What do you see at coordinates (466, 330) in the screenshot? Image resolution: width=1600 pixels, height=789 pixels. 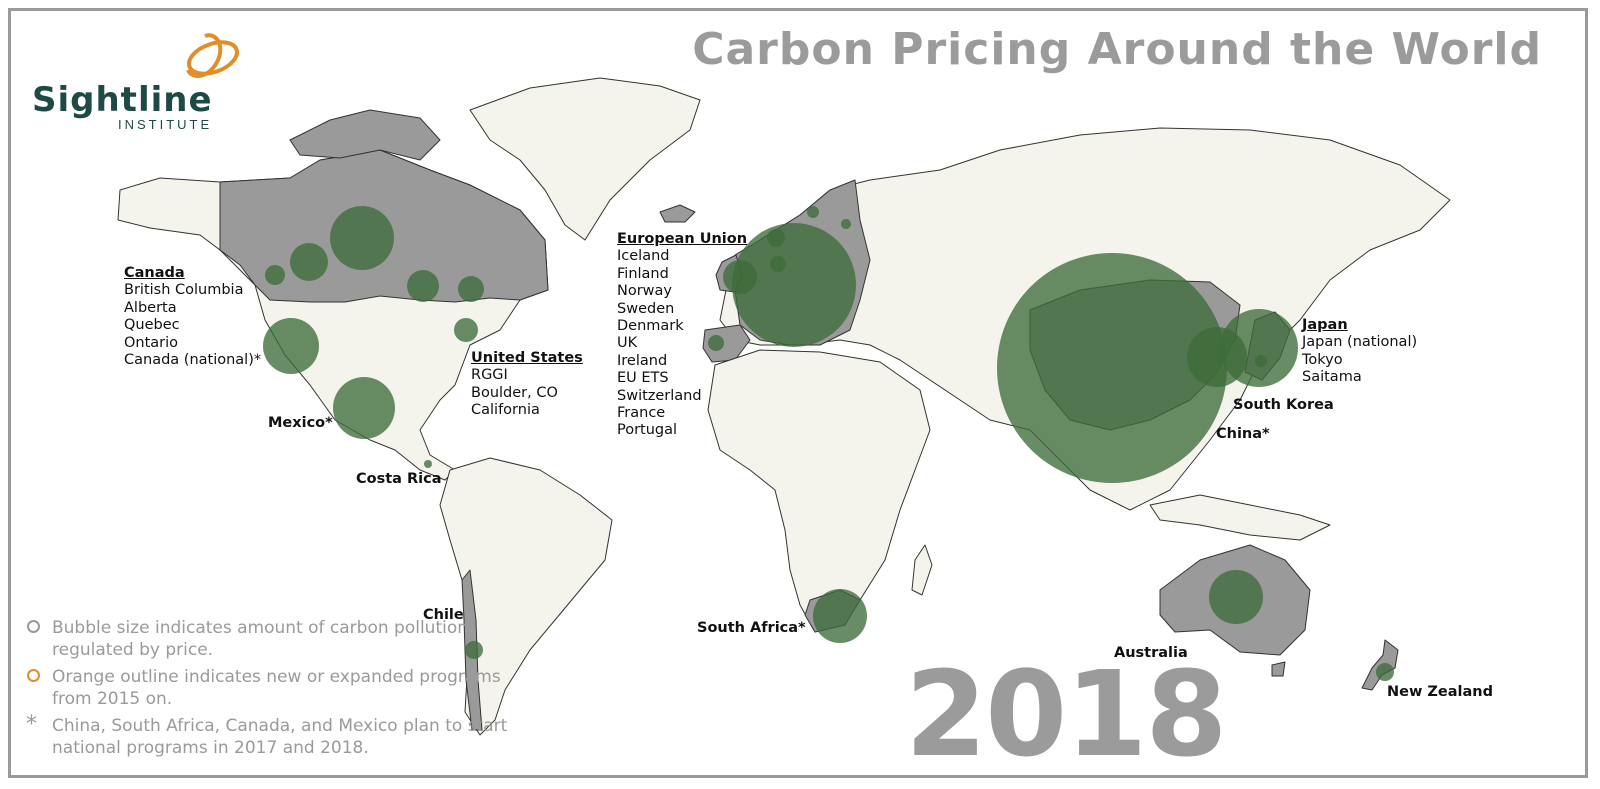 I see `bubble-rggi` at bounding box center [466, 330].